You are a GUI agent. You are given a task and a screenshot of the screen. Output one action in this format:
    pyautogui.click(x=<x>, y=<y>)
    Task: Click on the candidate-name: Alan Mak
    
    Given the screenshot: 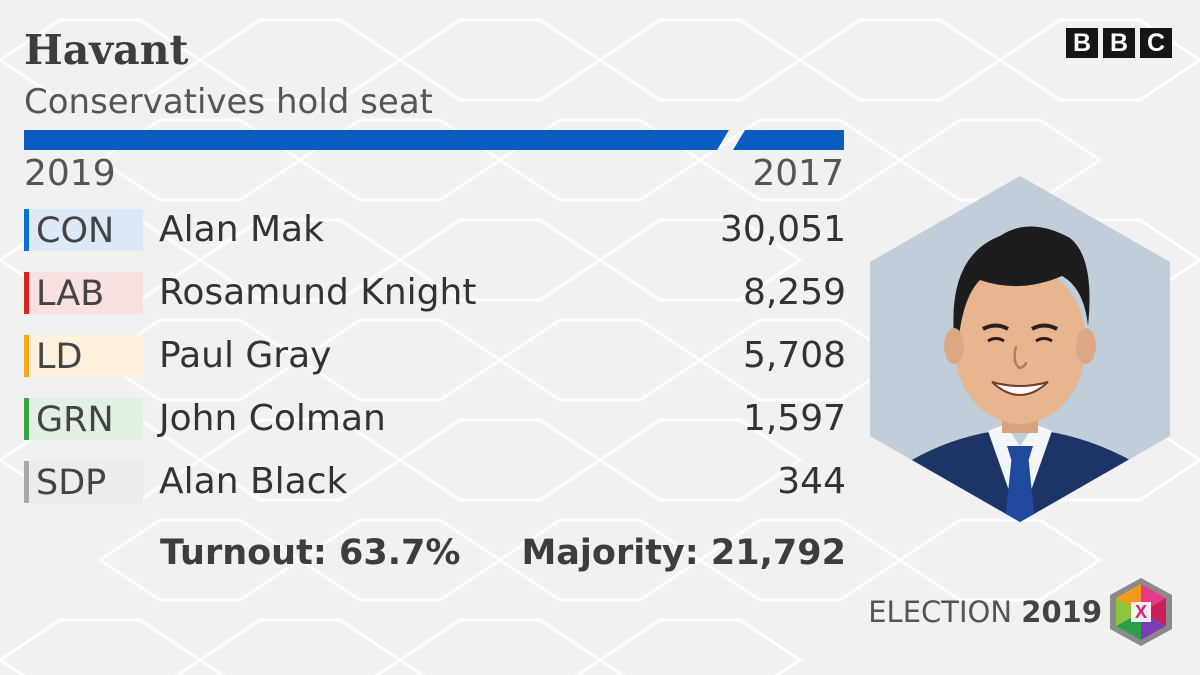 What is the action you would take?
    pyautogui.click(x=241, y=229)
    